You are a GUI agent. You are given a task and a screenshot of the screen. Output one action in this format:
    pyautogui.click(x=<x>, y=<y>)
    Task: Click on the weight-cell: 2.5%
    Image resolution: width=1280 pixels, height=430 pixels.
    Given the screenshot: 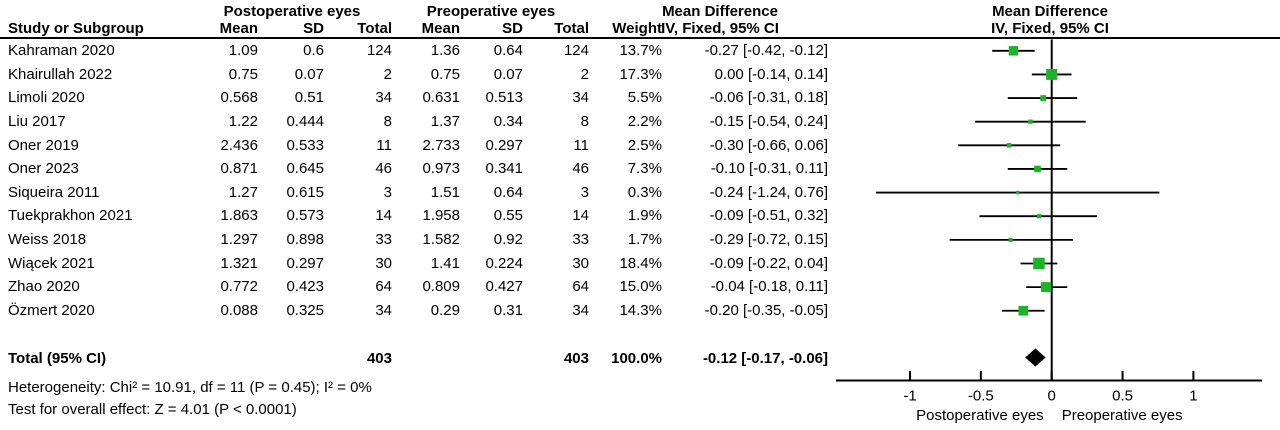 What is the action you would take?
    pyautogui.click(x=644, y=145)
    